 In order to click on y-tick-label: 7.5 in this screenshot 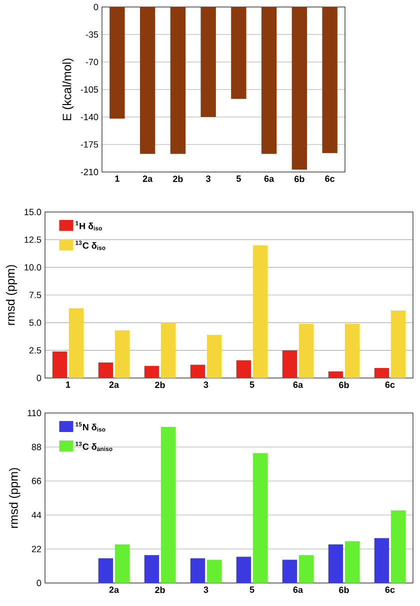, I will do `click(35, 295)`.